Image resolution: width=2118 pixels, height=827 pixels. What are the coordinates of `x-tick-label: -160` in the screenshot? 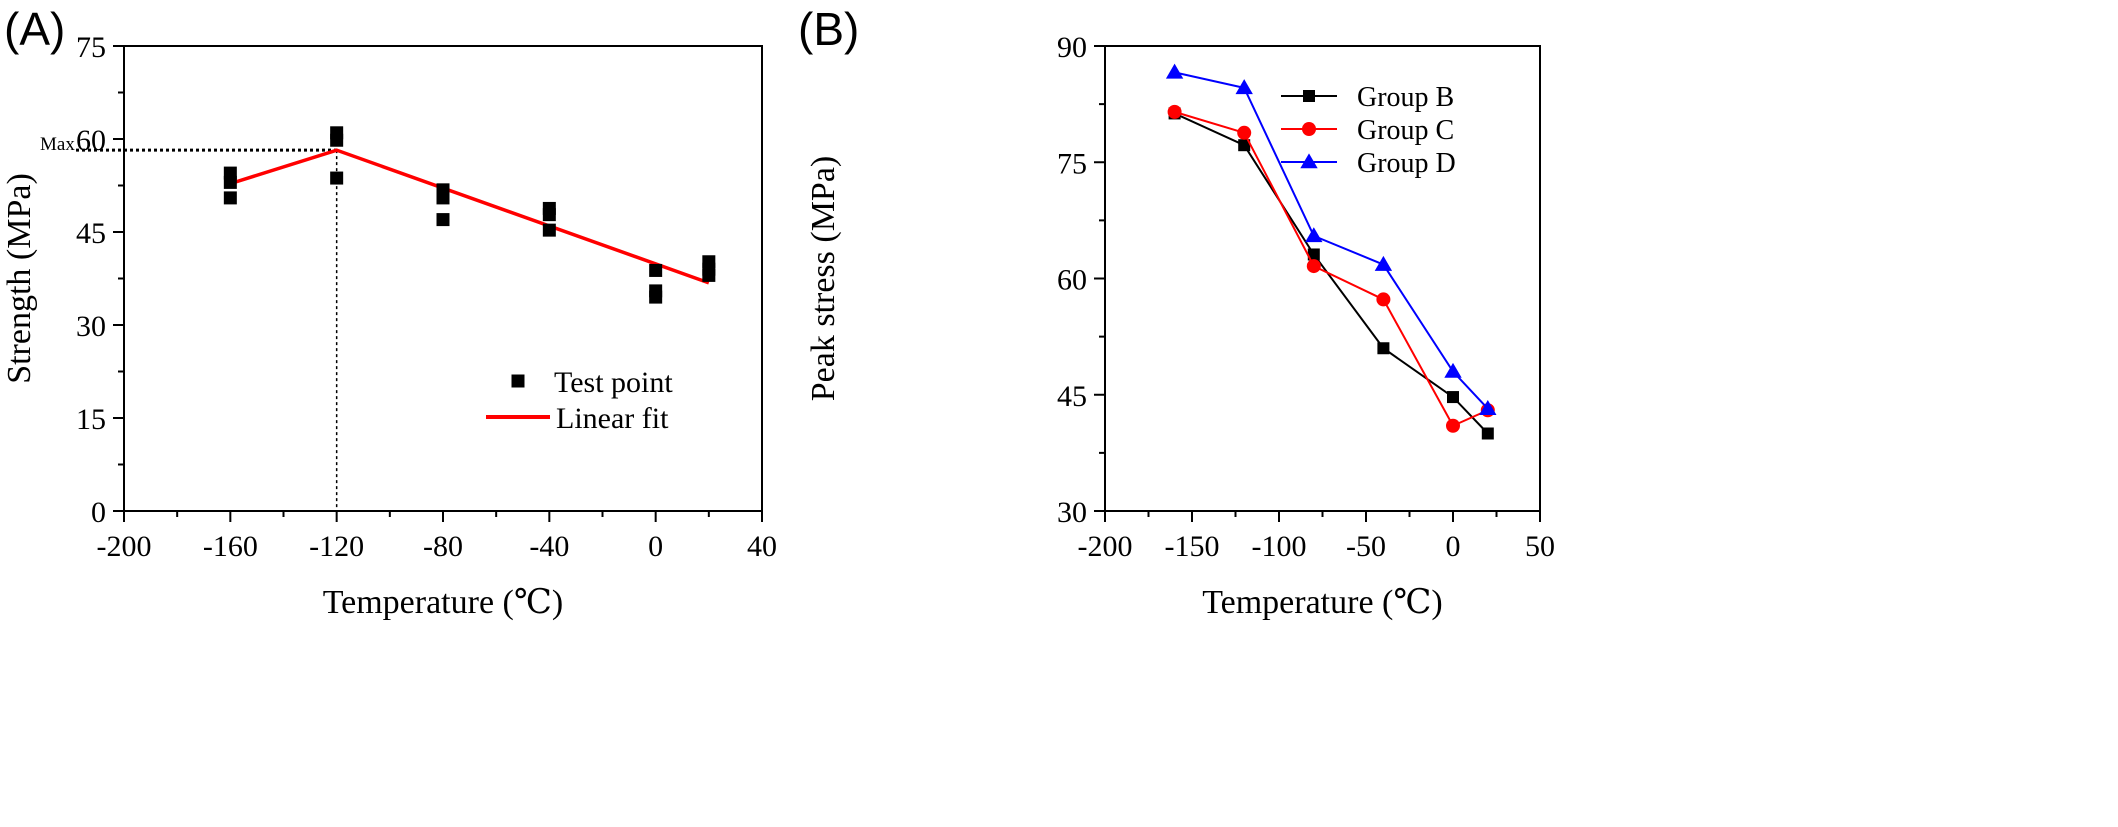 It's located at (230, 546).